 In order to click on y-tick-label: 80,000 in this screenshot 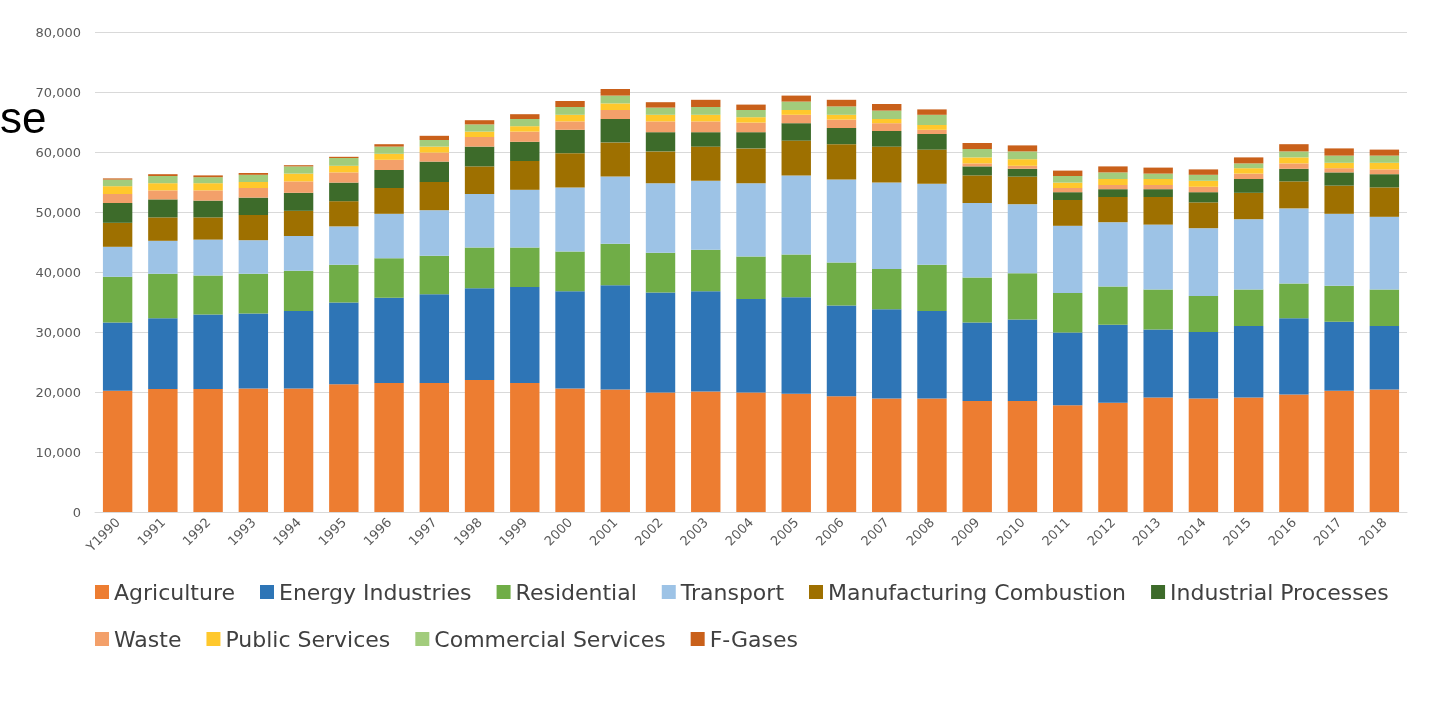, I will do `click(58, 32)`.